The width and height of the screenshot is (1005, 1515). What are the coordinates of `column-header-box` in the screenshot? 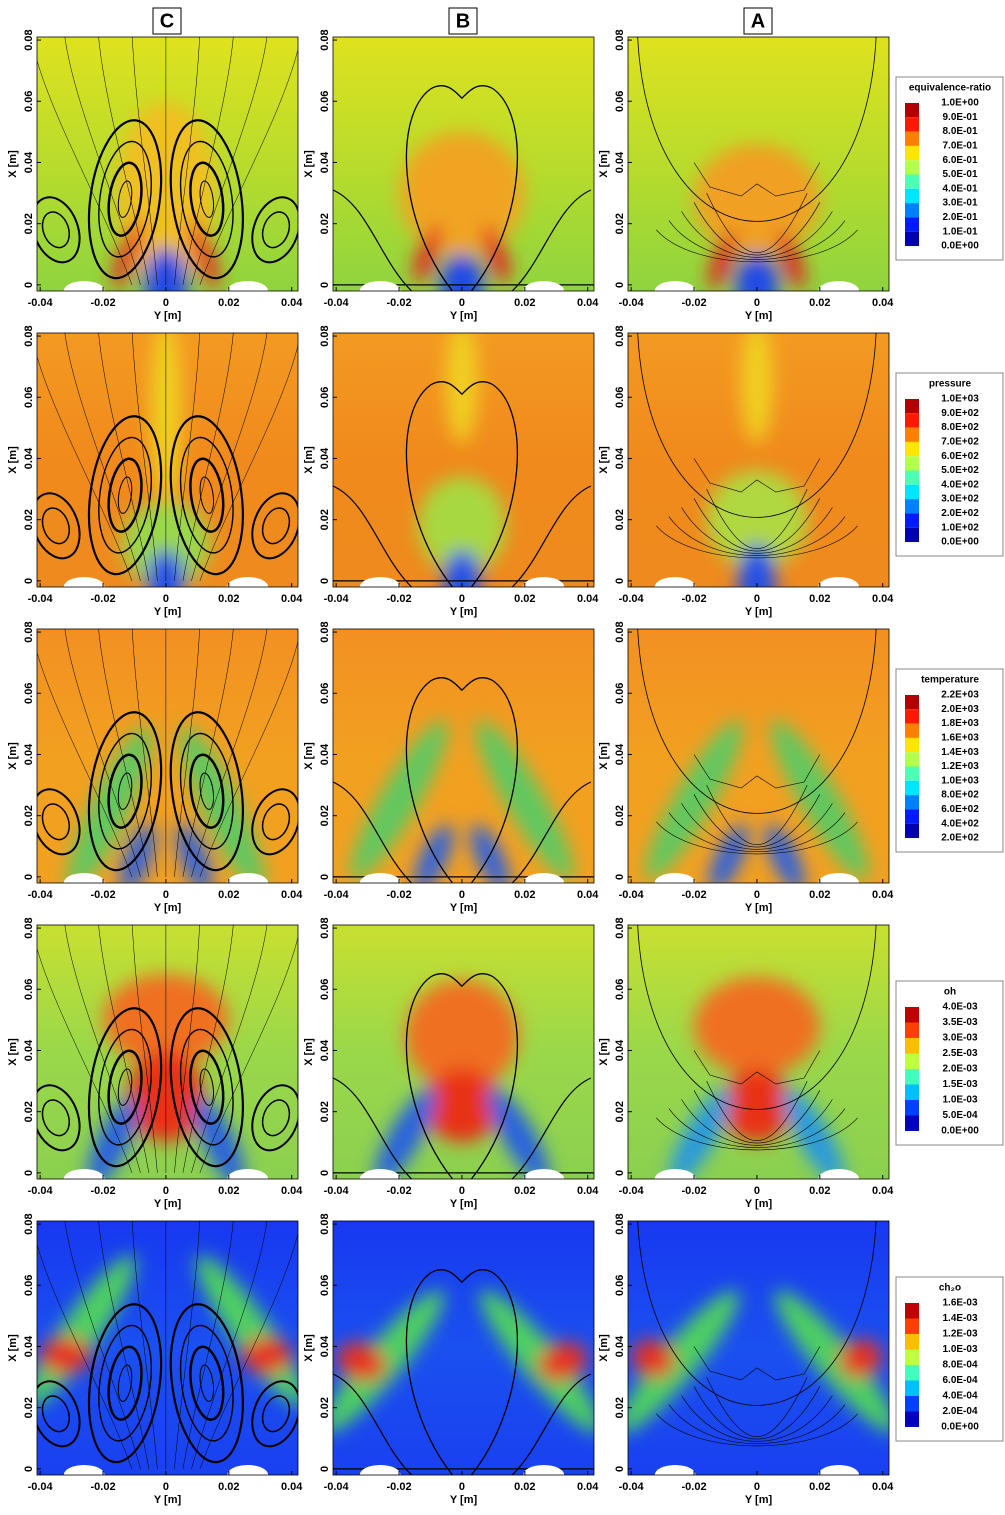 It's located at (463, 21).